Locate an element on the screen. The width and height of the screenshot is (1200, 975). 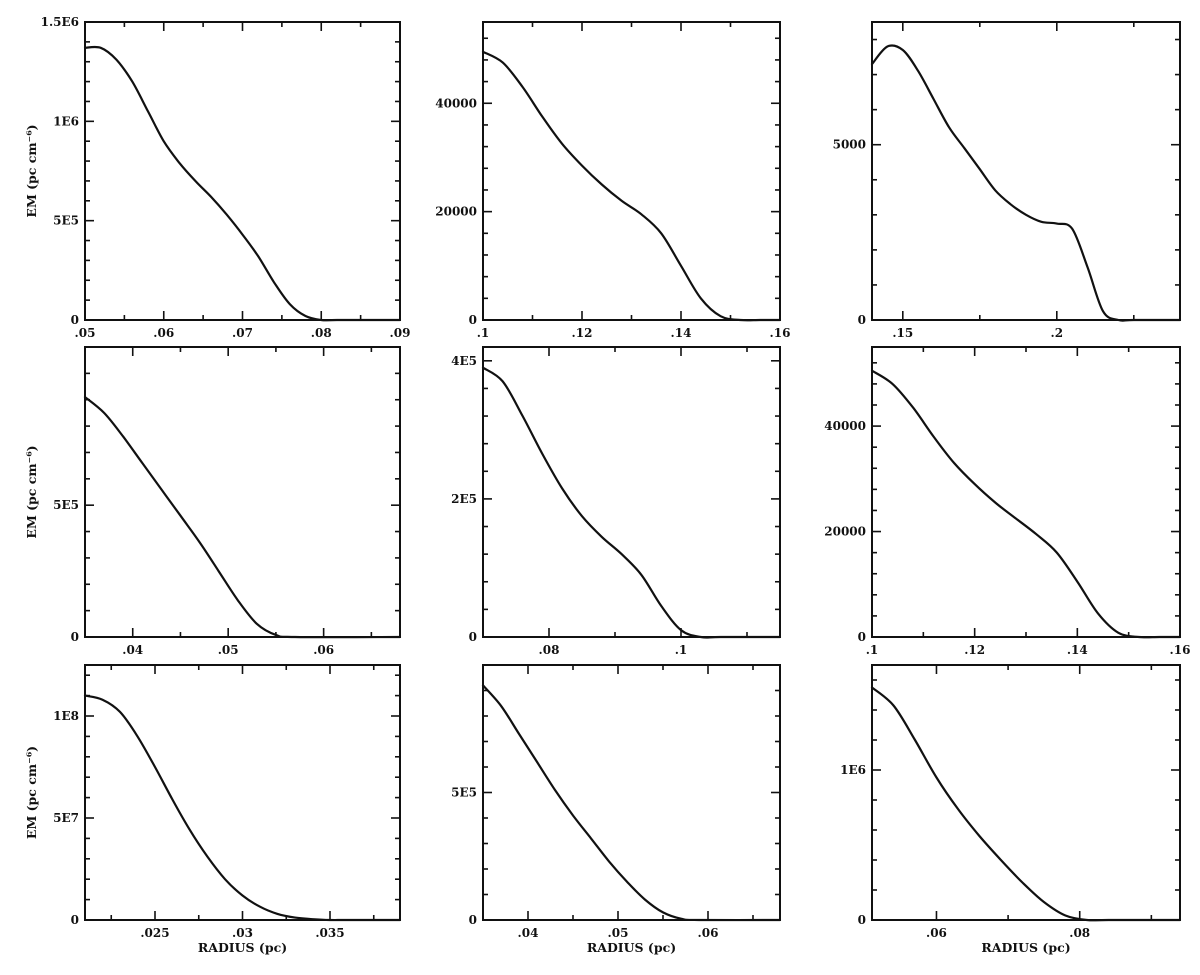
chart-panel-4: .04 .05 .06 0 5E5 EM (pc cm⁻⁶) is located at coordinates (213, 501).